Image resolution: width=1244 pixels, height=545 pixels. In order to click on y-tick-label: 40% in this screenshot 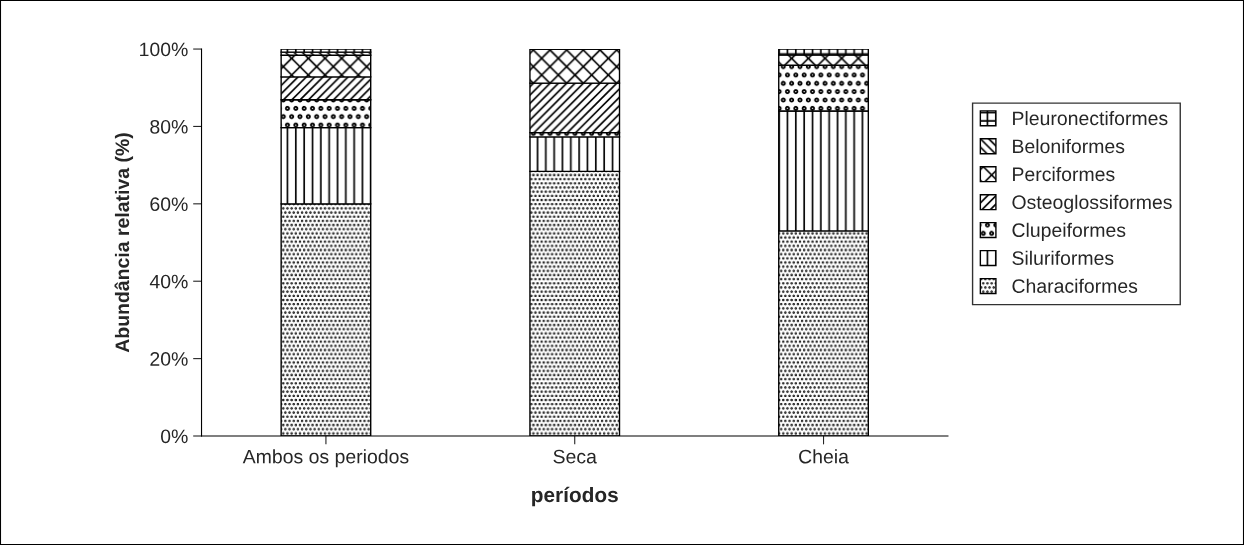, I will do `click(168, 281)`.